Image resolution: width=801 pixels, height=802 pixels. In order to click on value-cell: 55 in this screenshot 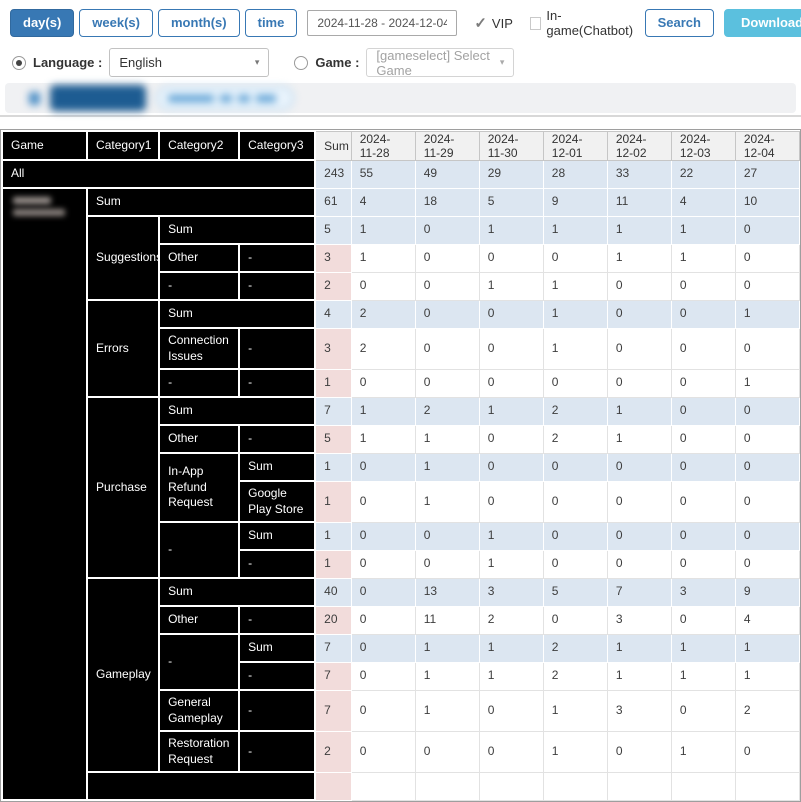, I will do `click(383, 174)`.